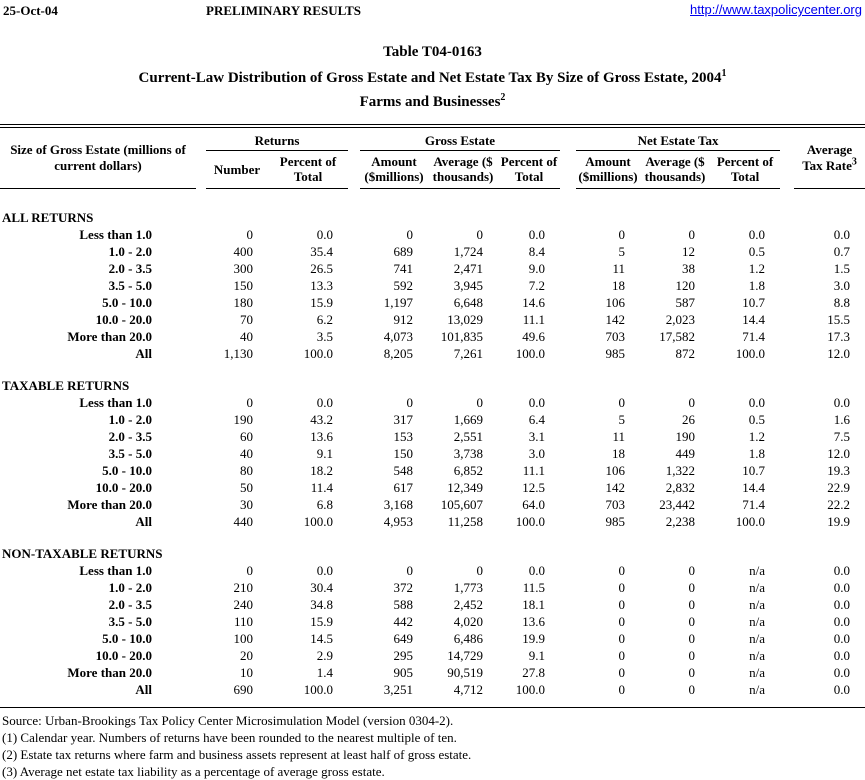 The height and width of the screenshot is (780, 865). I want to click on table-row: 2.0 - 3.5 300 26.5 741 2,471 9.0 11 38 1.2 1.5, so click(432, 268).